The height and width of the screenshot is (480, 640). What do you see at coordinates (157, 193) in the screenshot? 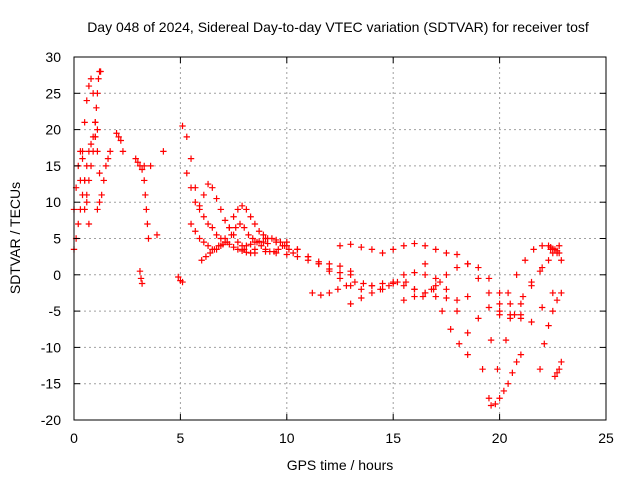
I see `series-arc11` at bounding box center [157, 193].